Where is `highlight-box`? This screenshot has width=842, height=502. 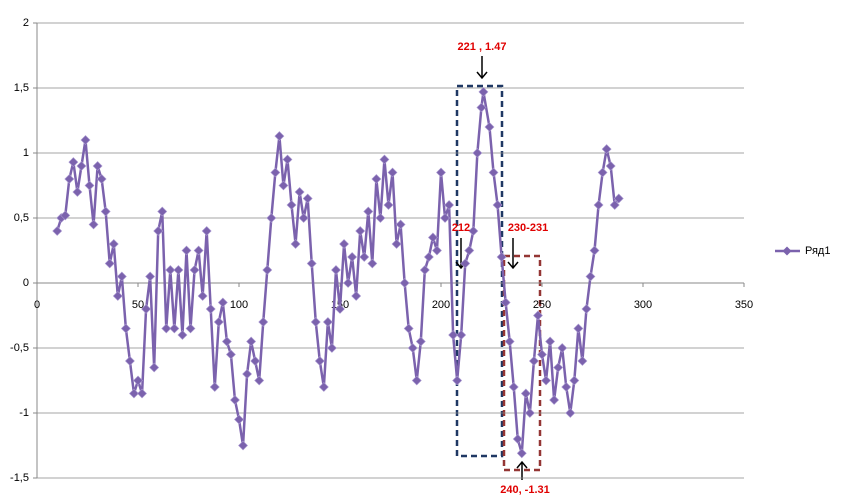 highlight-box is located at coordinates (522, 363).